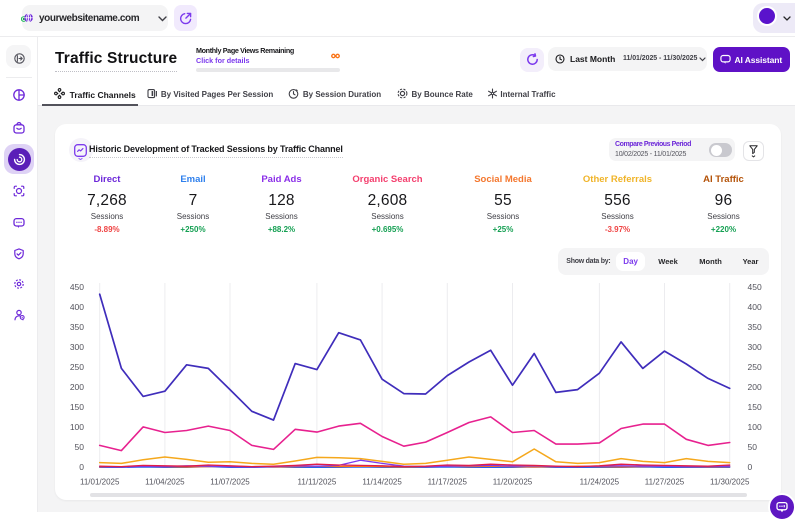 This screenshot has width=795, height=521. I want to click on svg-text: 11/01/2025, so click(100, 482).